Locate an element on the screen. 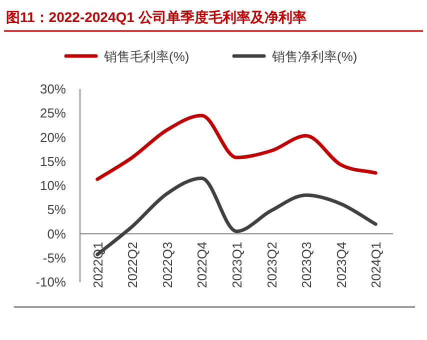 The image size is (427, 340). x-tick-label: 2023Q4 is located at coordinates (341, 265).